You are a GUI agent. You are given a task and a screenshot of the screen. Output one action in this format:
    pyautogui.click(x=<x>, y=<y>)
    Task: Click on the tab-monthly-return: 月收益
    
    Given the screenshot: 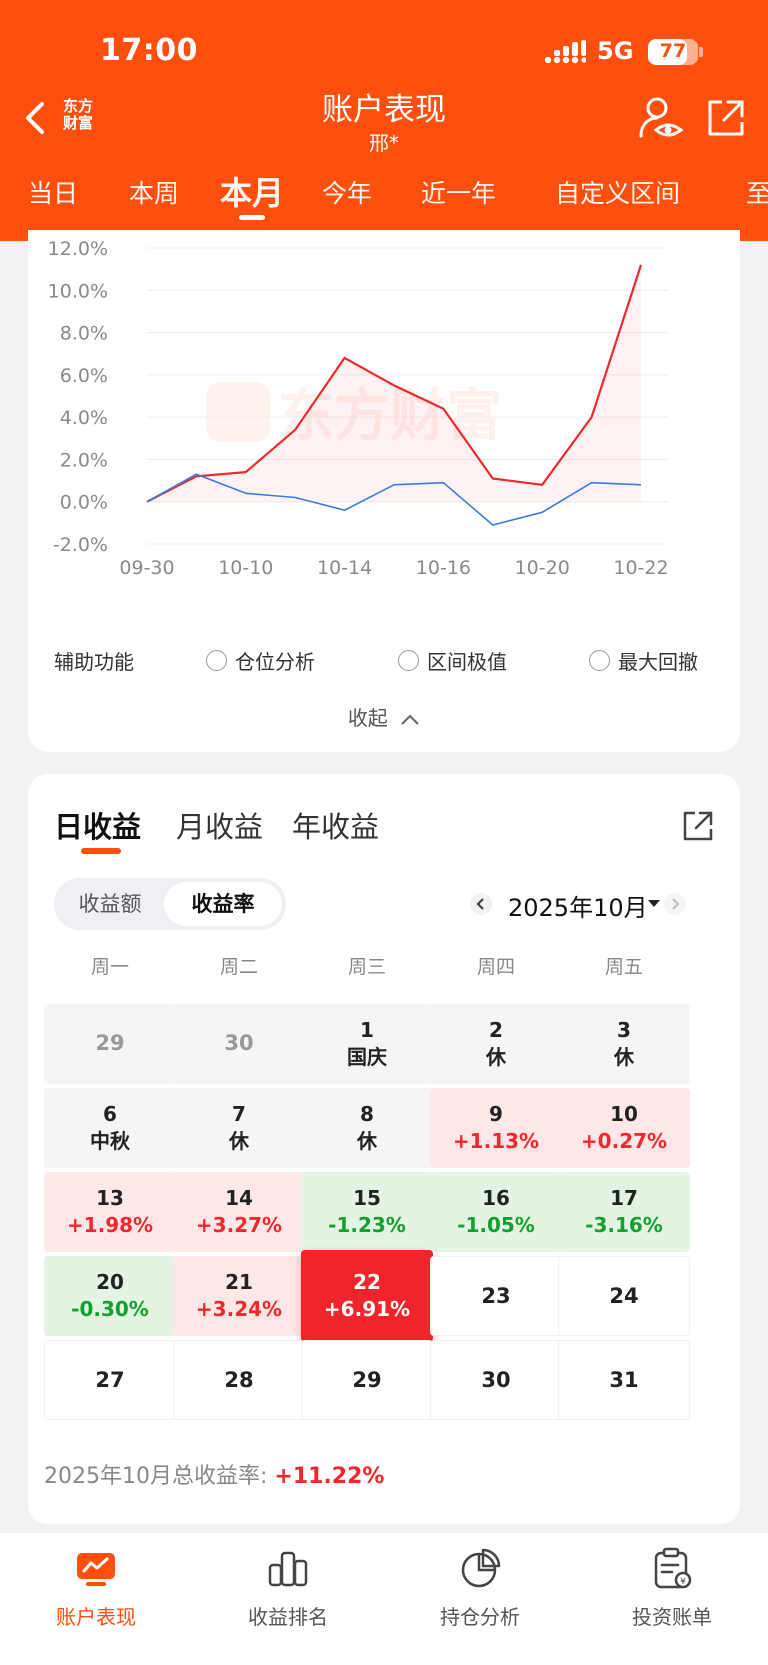 What is the action you would take?
    pyautogui.click(x=220, y=827)
    